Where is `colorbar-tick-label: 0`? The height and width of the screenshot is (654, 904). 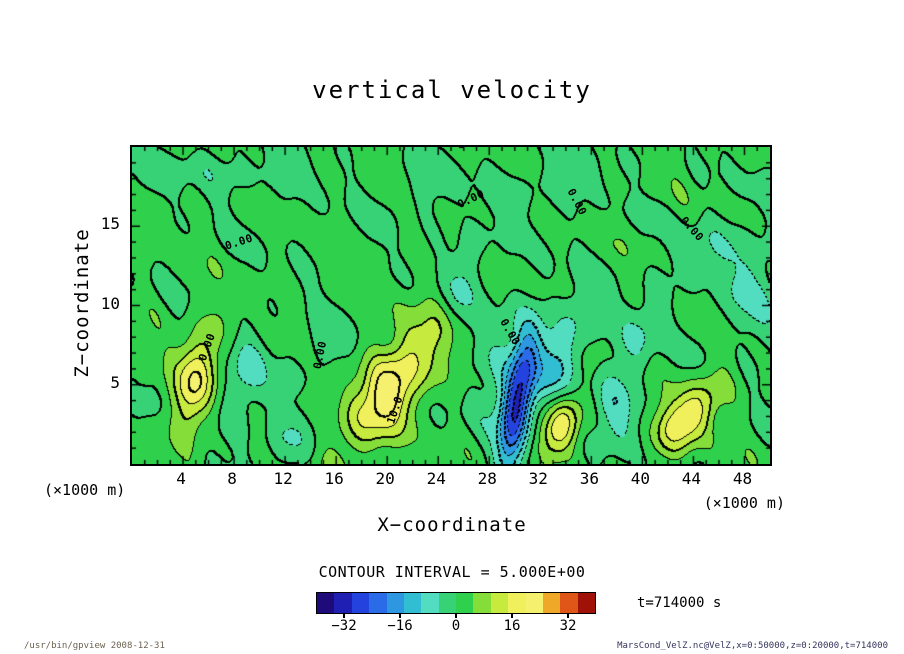
colorbar-tick-label: 0 is located at coordinates (456, 626).